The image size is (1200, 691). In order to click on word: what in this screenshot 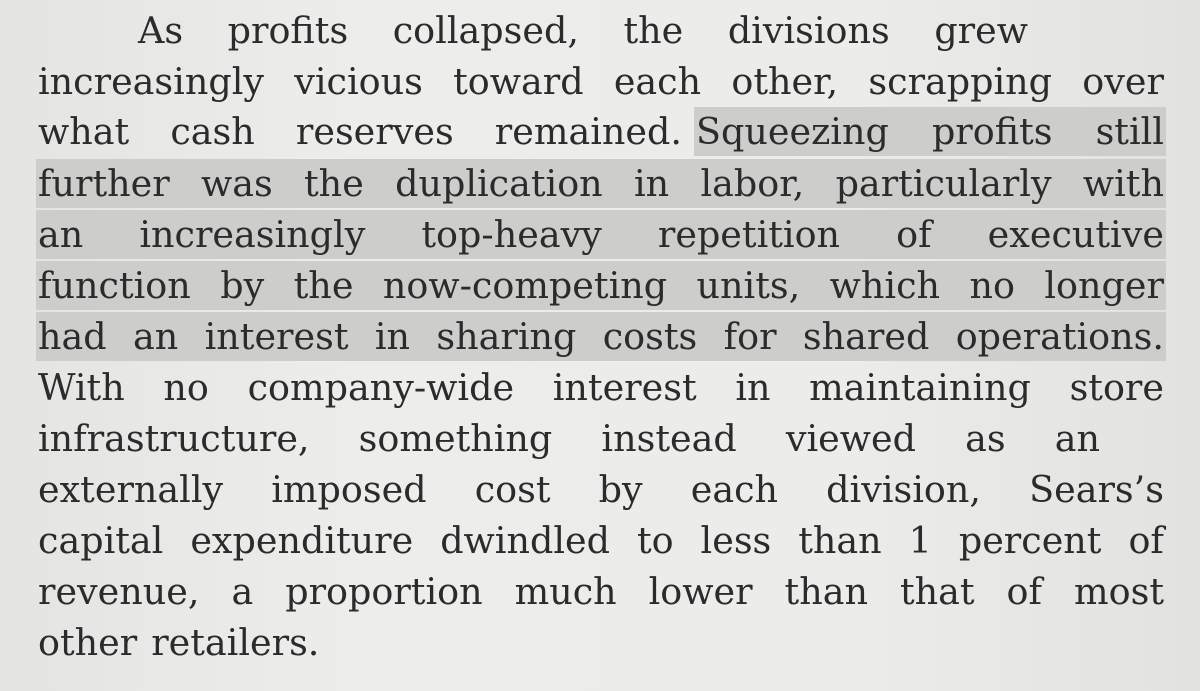, I will do `click(84, 131)`.